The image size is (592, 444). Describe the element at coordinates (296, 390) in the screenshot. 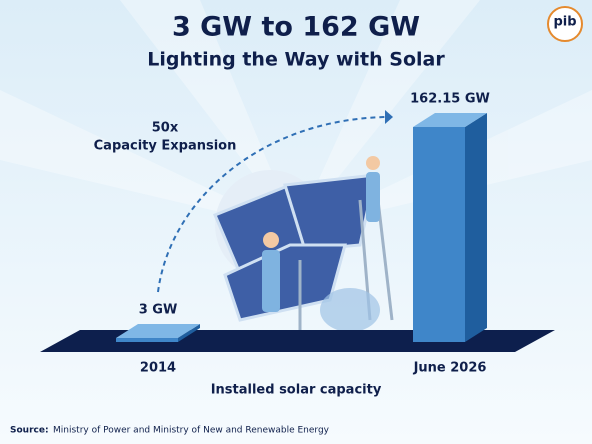

I see `x-axis-label: Installed solar capacity` at that location.